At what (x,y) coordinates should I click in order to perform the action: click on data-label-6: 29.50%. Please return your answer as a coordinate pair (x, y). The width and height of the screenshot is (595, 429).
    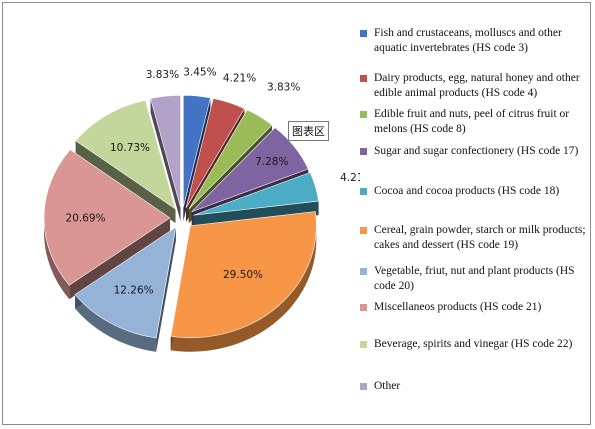
    Looking at the image, I should click on (243, 275).